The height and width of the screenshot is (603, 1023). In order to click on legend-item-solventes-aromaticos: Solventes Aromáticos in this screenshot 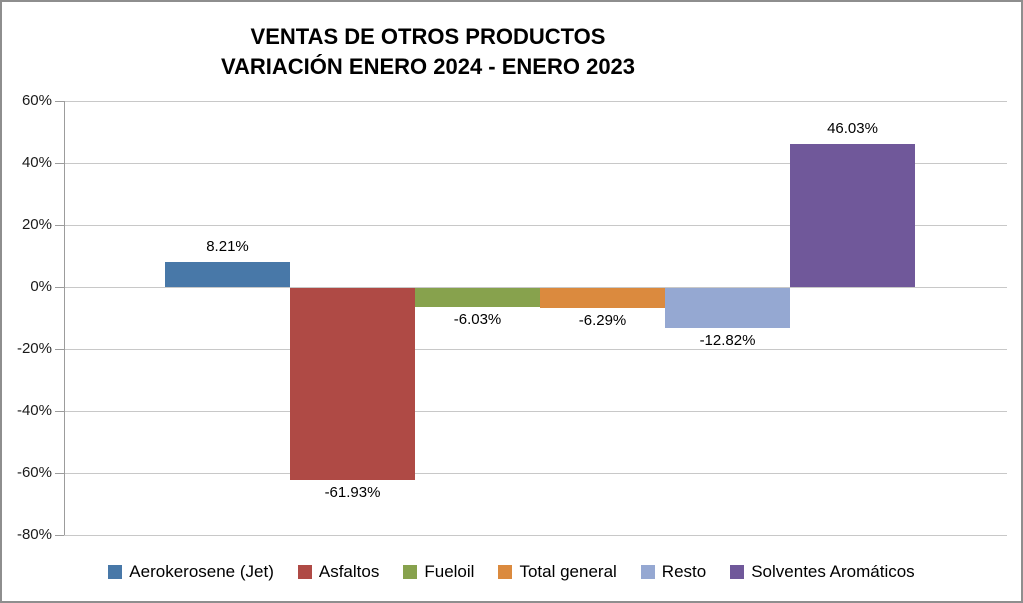, I will do `click(822, 572)`.